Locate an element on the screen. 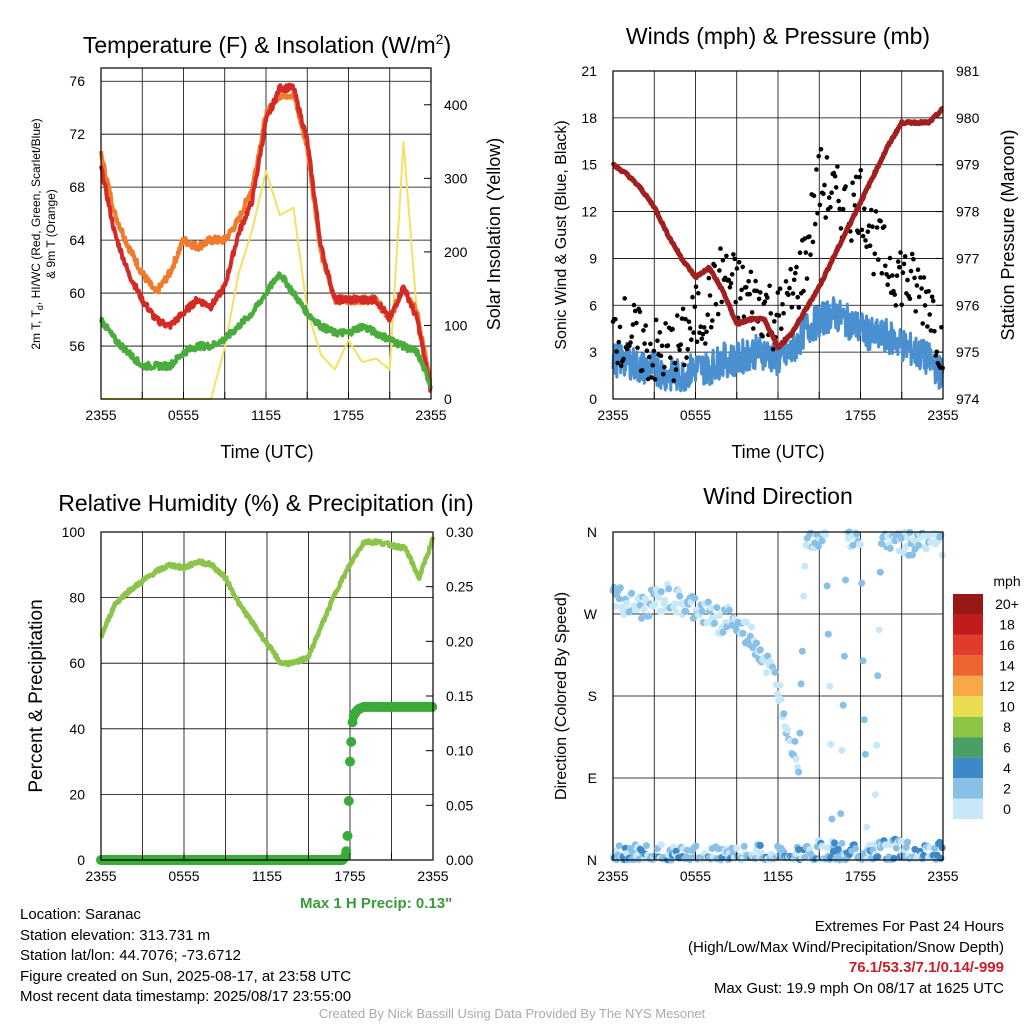 This screenshot has width=1024, height=1024. dir-ytick-label: S is located at coordinates (592, 696).